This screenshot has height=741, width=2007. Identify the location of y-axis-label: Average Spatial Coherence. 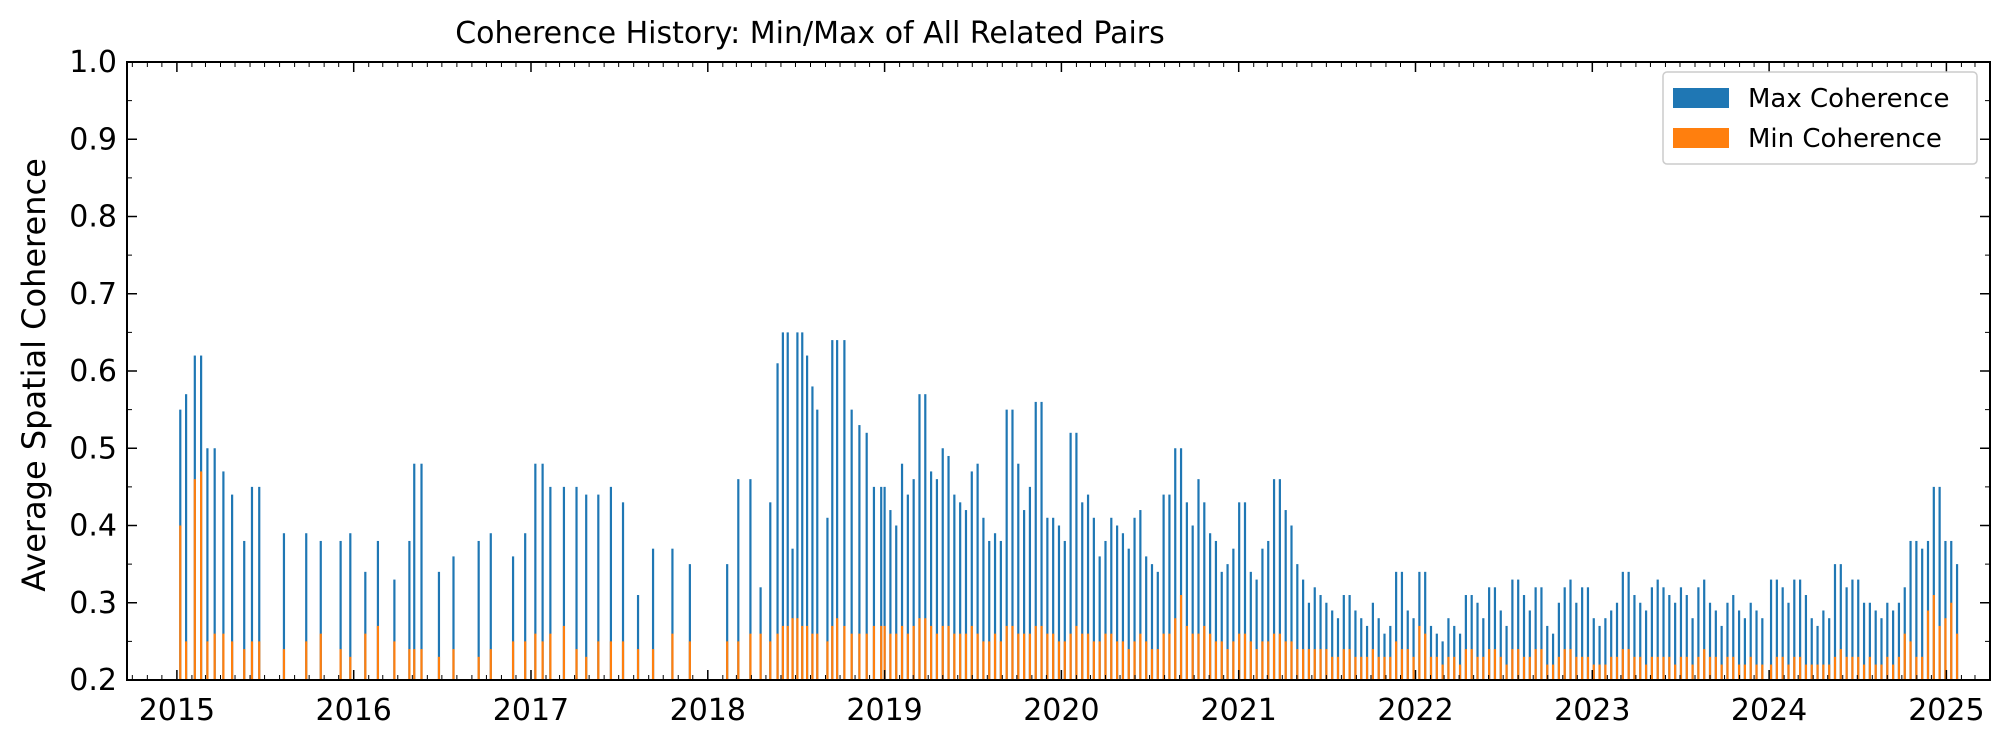
(34, 375).